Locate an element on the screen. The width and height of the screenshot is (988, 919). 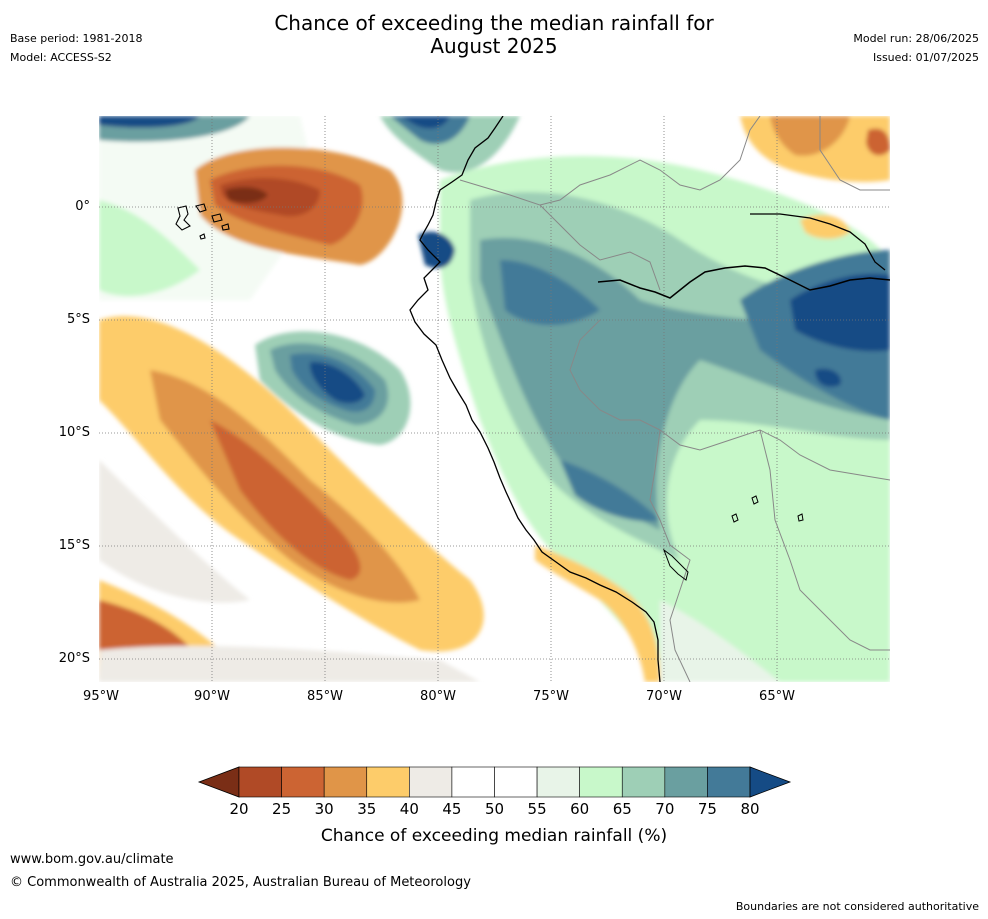
galapagos-islands is located at coordinates (202, 221).